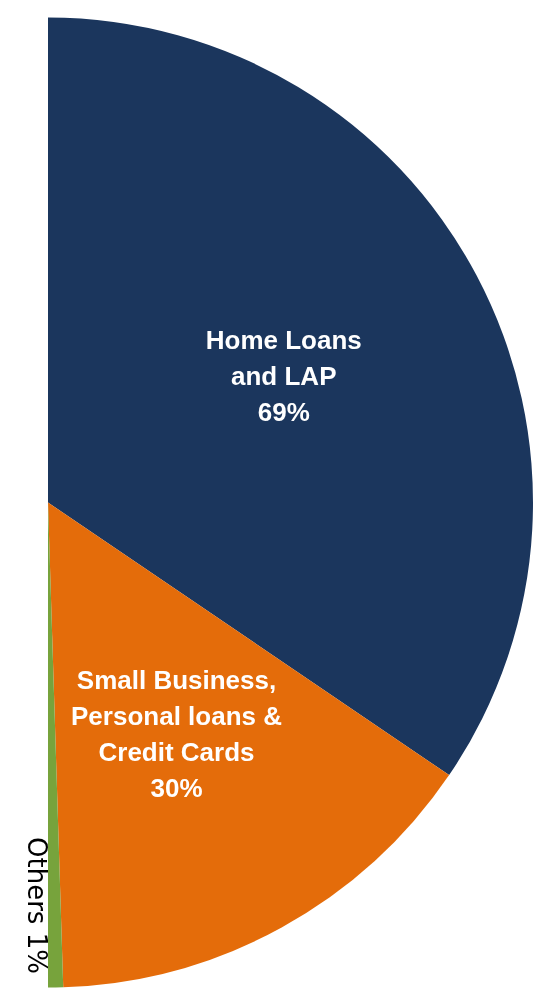 This screenshot has width=535, height=1005. Describe the element at coordinates (283, 357) in the screenshot. I see `slice-label: Home Loans and LAP` at that location.